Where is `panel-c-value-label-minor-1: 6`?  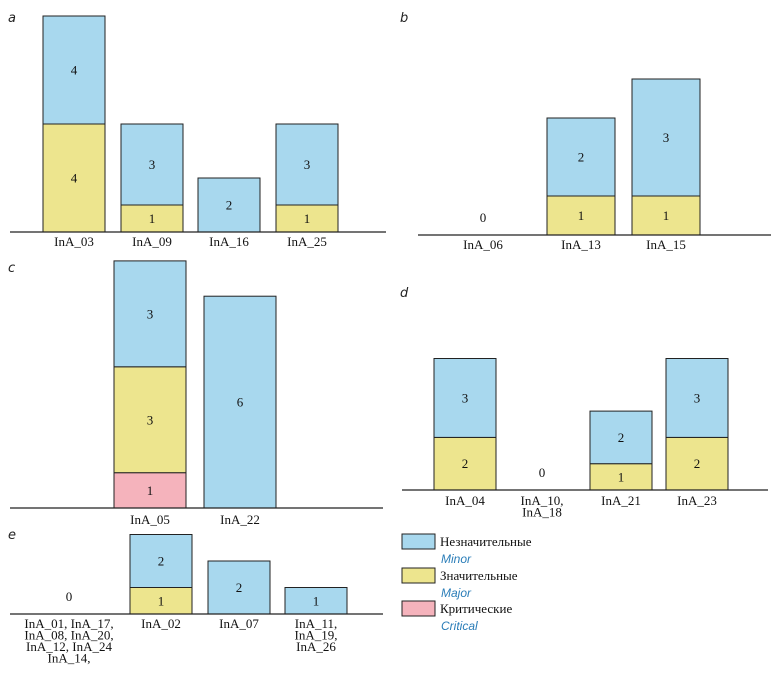 panel-c-value-label-minor-1: 6 is located at coordinates (240, 402).